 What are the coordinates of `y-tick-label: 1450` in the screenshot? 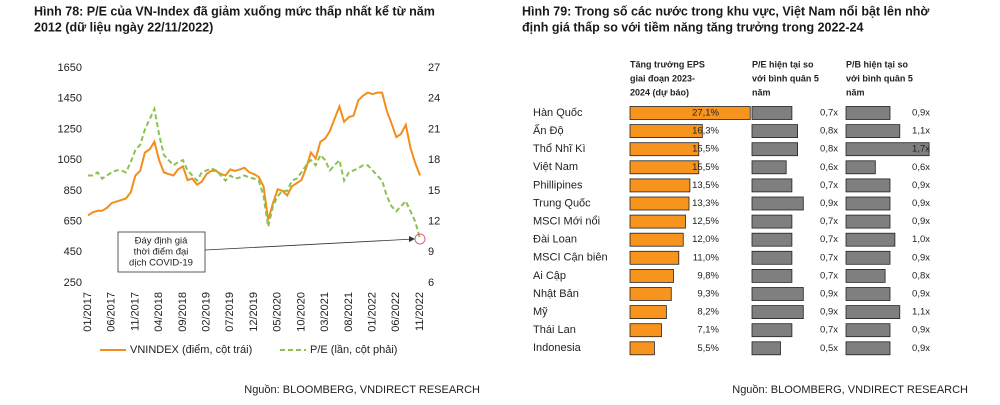 It's located at (70, 99).